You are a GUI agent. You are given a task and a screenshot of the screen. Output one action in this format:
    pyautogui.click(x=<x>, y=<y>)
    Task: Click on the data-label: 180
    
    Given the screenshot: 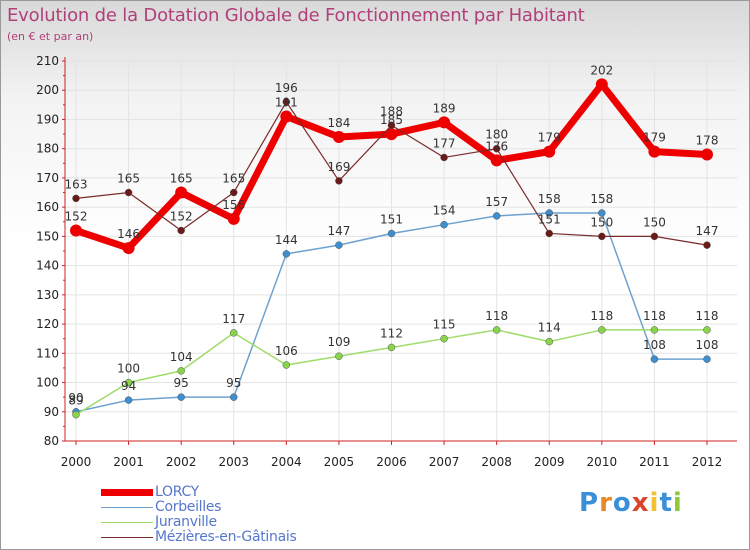 What is the action you would take?
    pyautogui.click(x=496, y=135)
    